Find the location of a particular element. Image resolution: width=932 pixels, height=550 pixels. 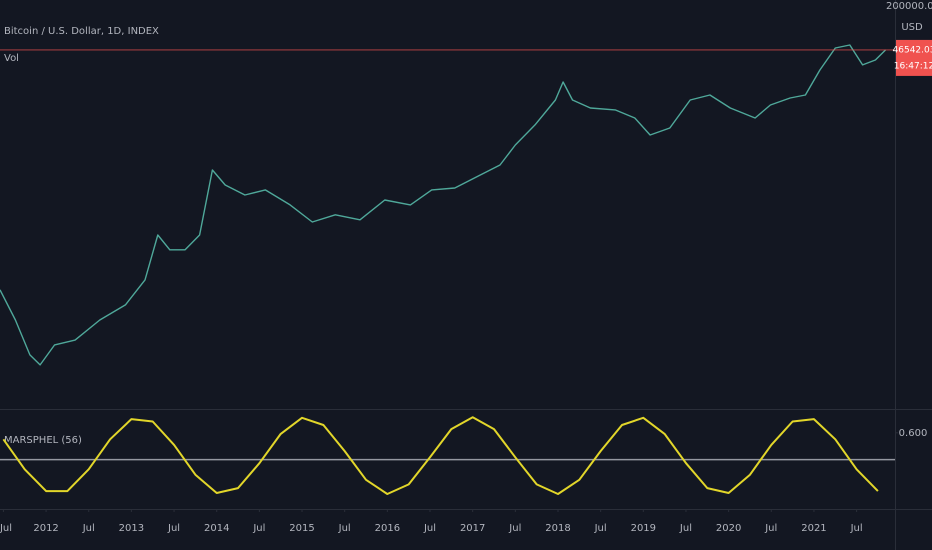

last-price-badge is located at coordinates (914, 57).